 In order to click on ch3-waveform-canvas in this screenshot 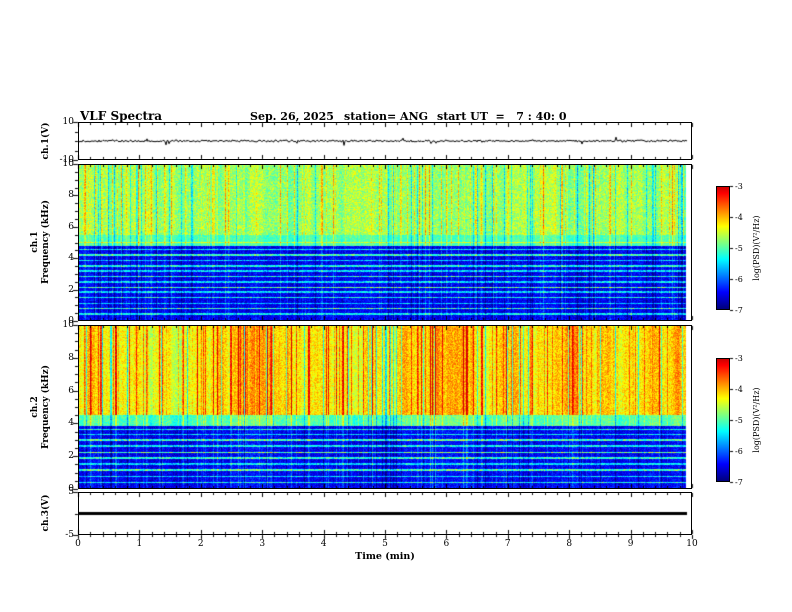, I will do `click(385, 513)`.